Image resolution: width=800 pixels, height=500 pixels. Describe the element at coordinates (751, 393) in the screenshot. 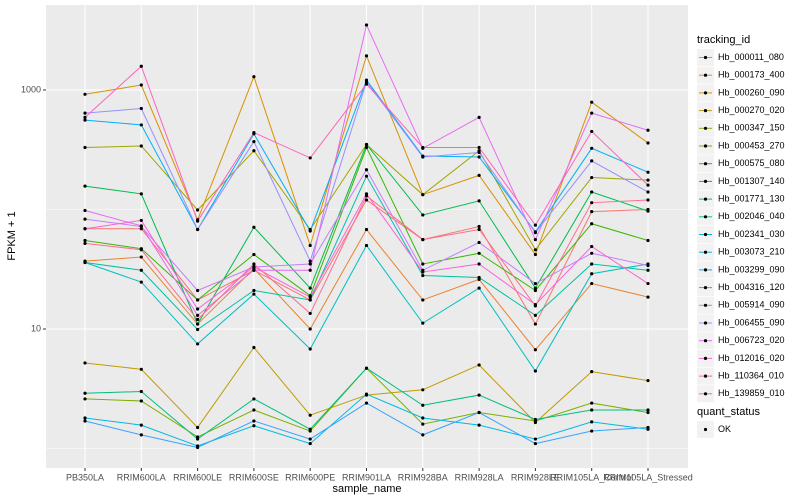

I see `legend-label: Hb_139859_010` at that location.